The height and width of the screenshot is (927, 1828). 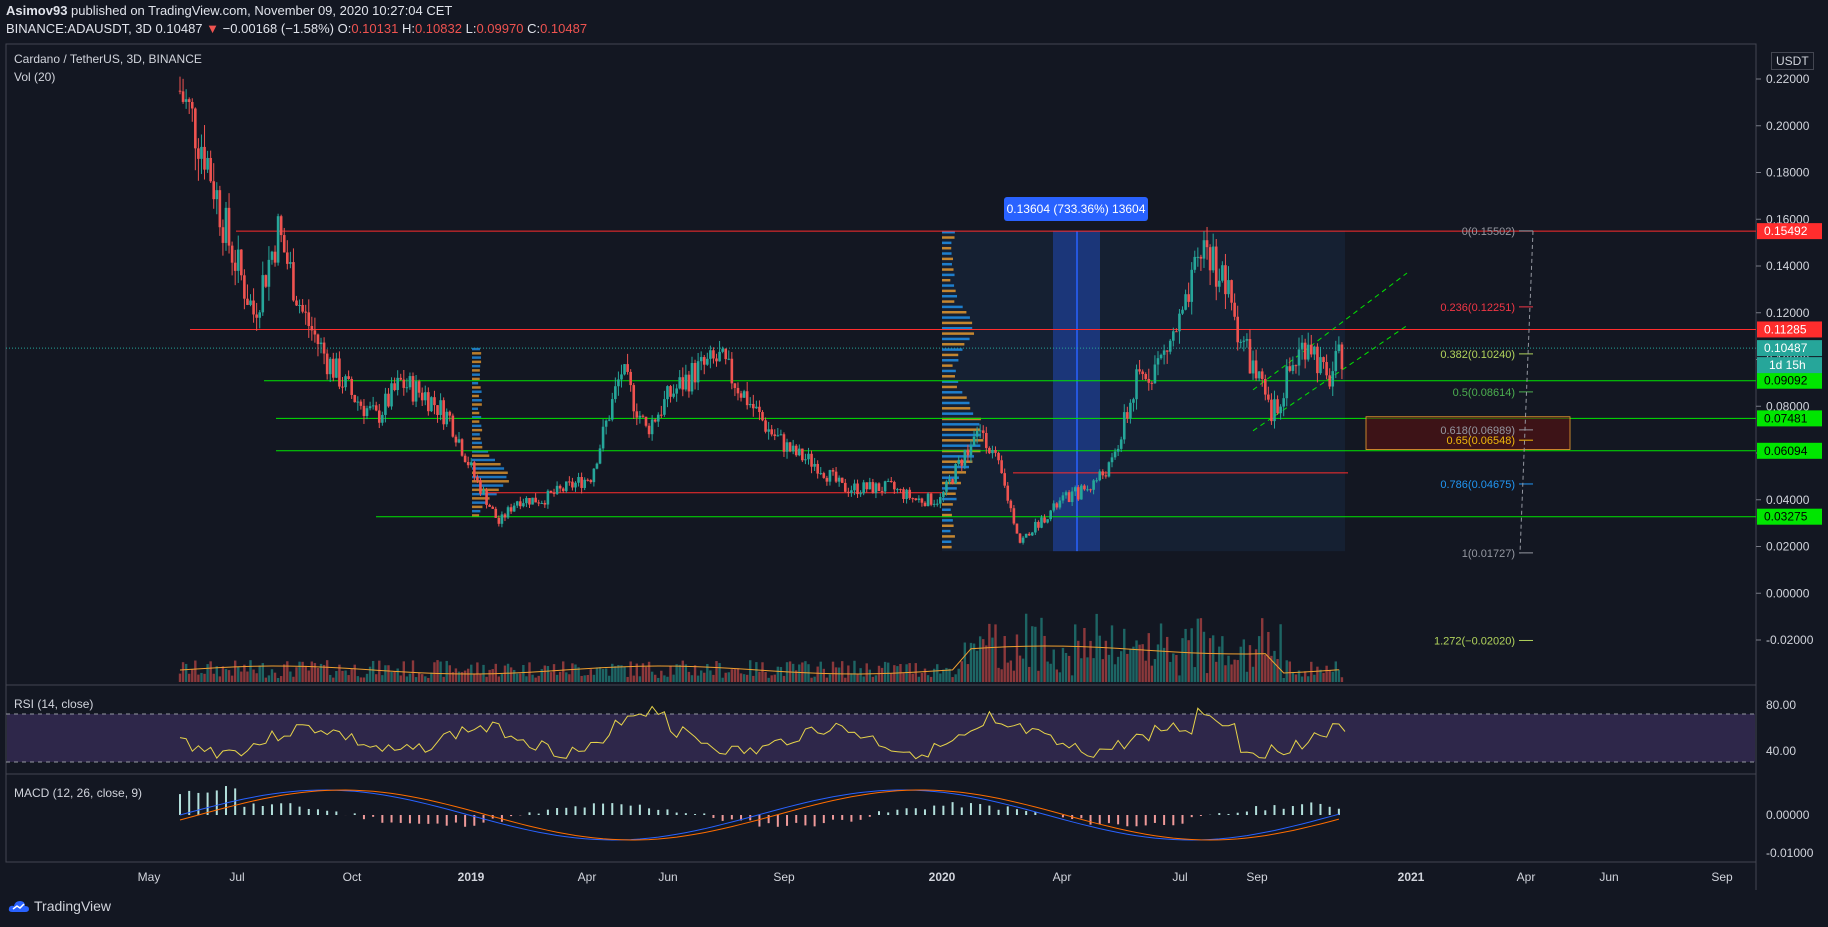 I want to click on y-tick-label: 0.02000, so click(x=1788, y=547).